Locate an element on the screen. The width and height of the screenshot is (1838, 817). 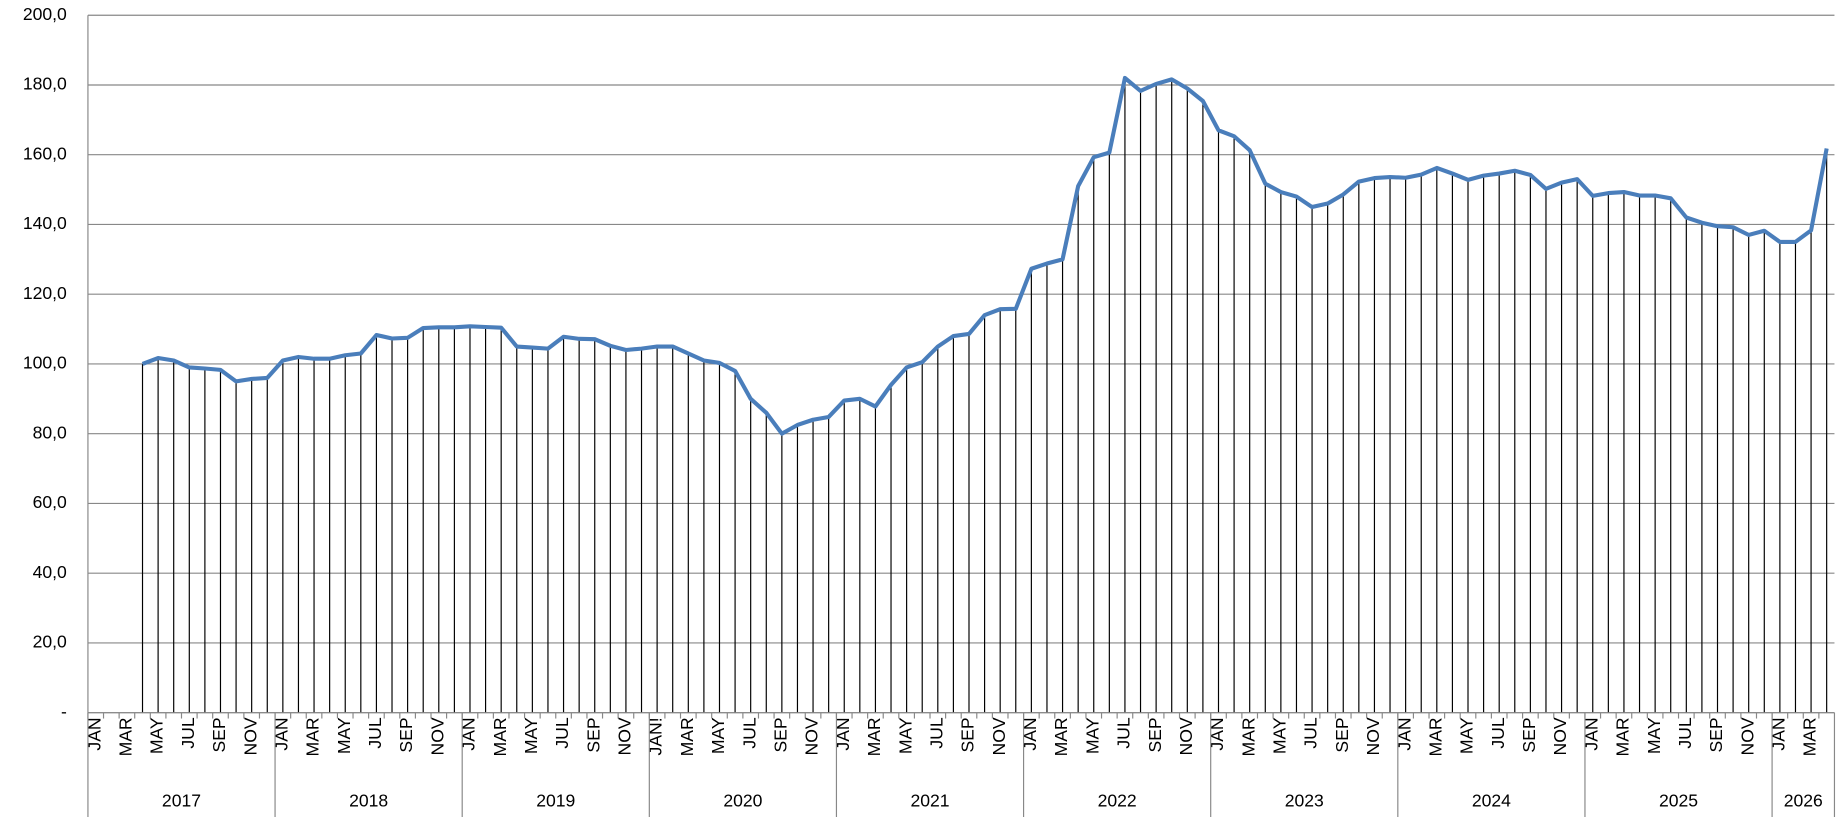
y-tick-label: 160,0 is located at coordinates (45, 153).